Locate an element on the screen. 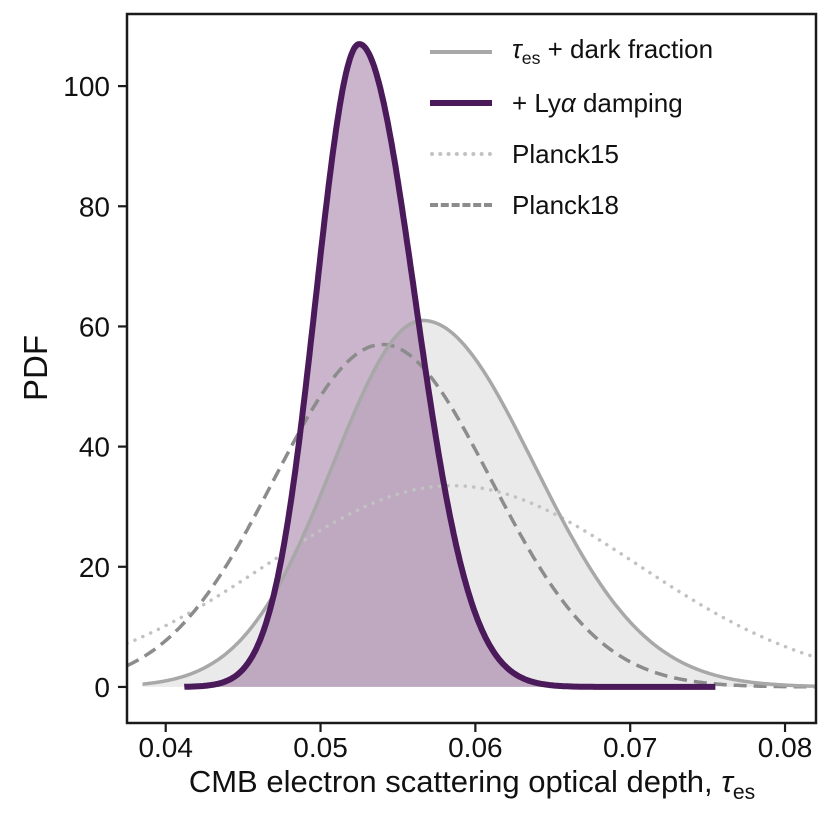 Image resolution: width=831 pixels, height=831 pixels. y-tick-label: 20 is located at coordinates (94, 567).